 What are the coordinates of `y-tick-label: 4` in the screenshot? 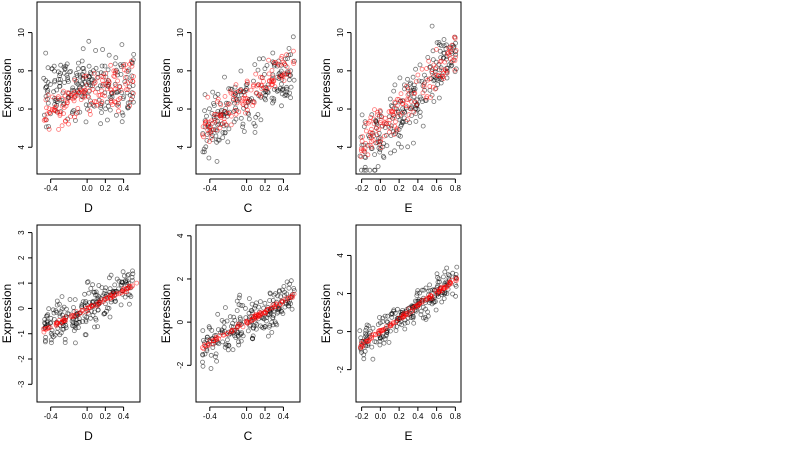 It's located at (21, 146).